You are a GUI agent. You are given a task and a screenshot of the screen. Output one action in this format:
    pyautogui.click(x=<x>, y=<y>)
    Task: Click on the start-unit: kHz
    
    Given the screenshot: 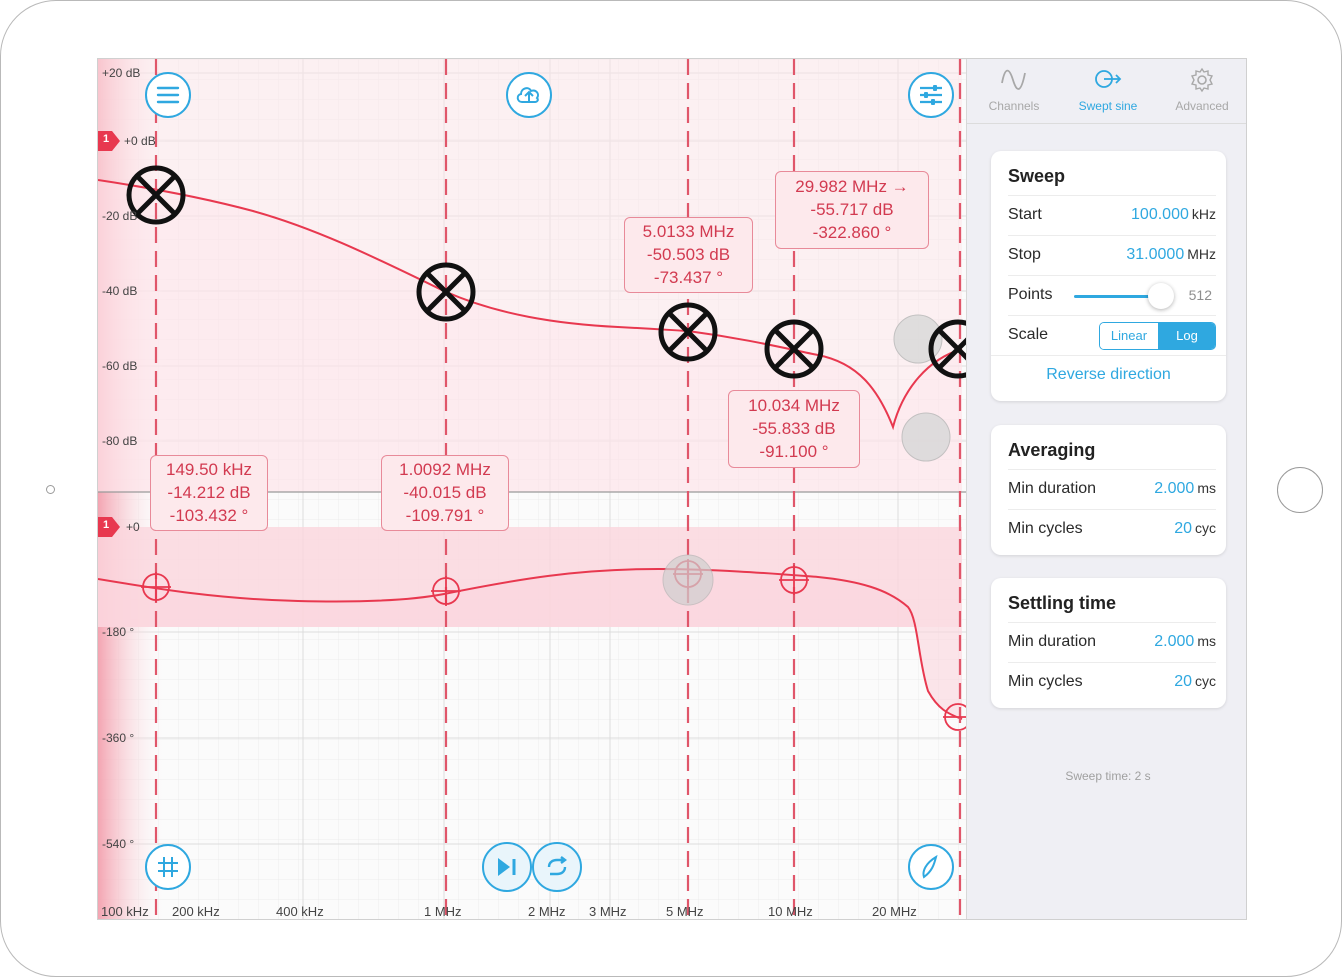 What is the action you would take?
    pyautogui.click(x=1203, y=214)
    